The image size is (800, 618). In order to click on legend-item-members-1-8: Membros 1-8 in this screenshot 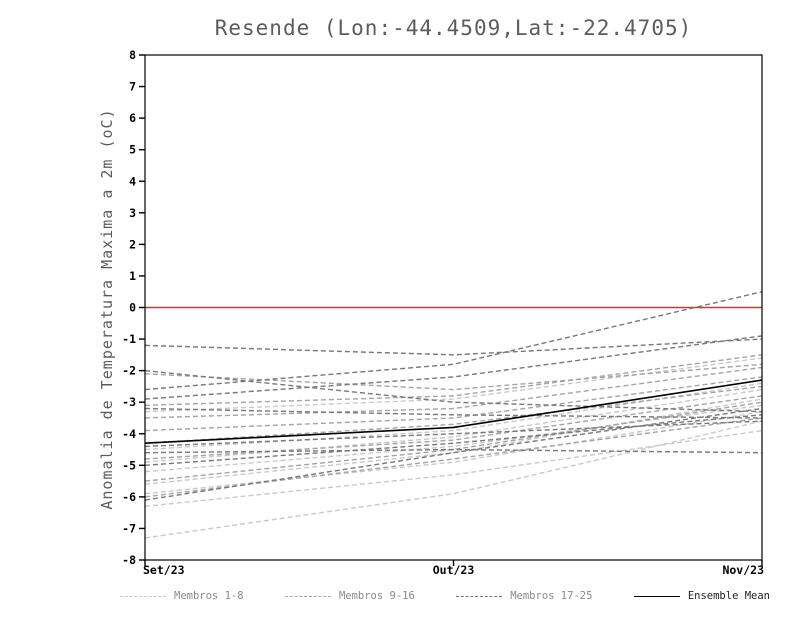, I will do `click(182, 596)`.